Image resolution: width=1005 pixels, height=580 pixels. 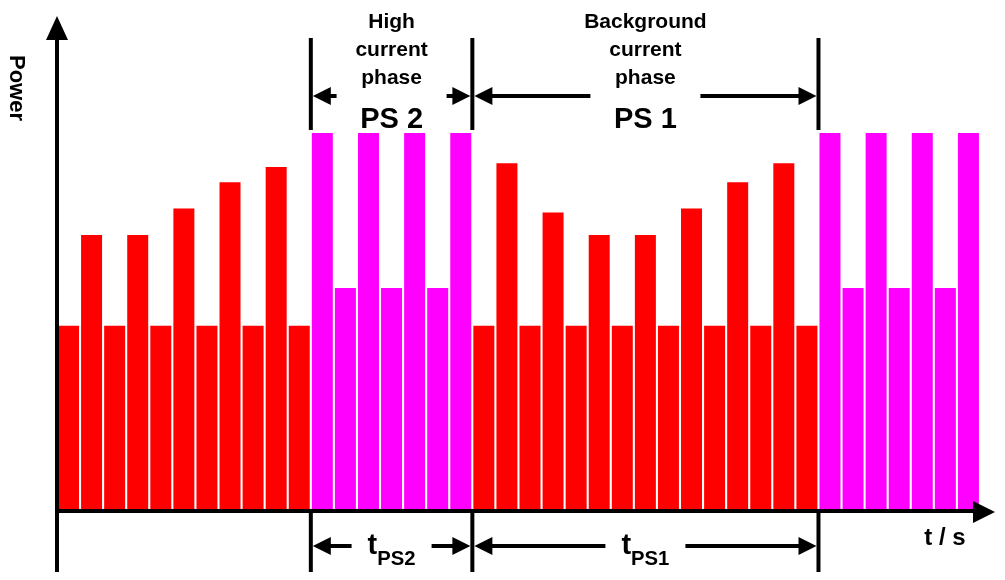 What do you see at coordinates (391, 548) in the screenshot?
I see `text: t$_{PS2}$` at bounding box center [391, 548].